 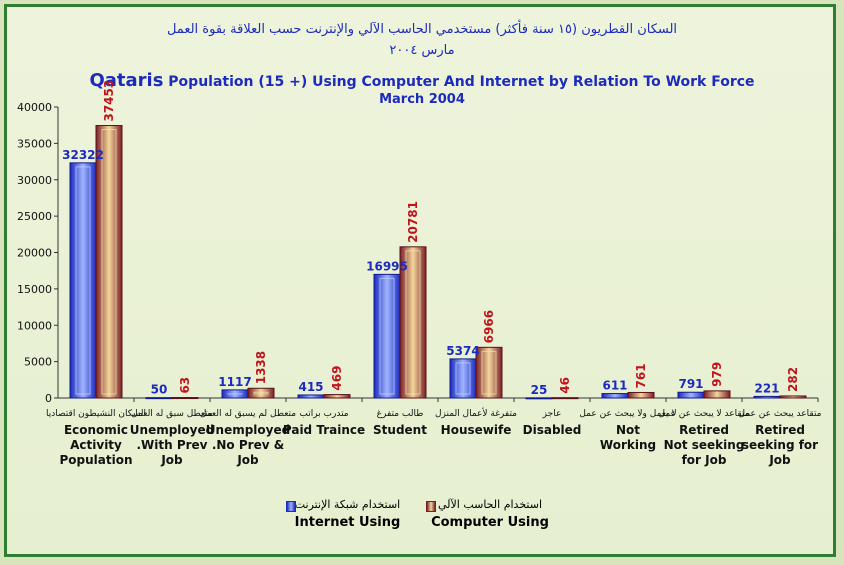 I want to click on chart-subtitle: March 2004, so click(x=422, y=99).